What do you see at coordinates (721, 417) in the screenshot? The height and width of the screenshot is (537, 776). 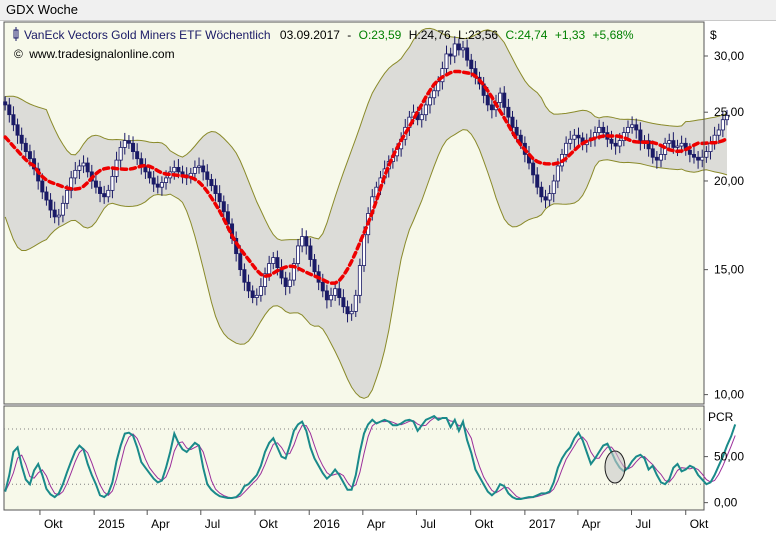 I see `oscillator-axis-unit: PCR` at bounding box center [721, 417].